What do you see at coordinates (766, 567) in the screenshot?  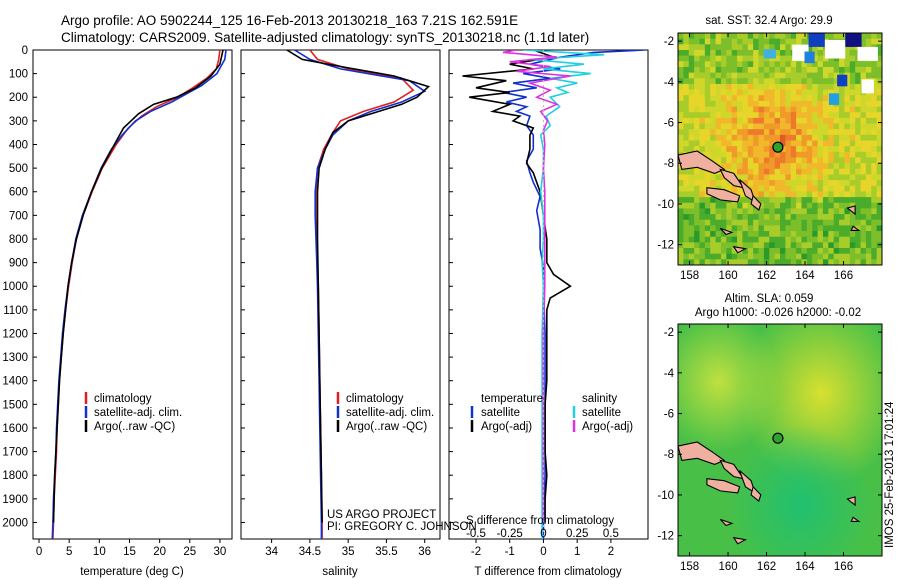 I see `sla-map-xtick-label: 162` at bounding box center [766, 567].